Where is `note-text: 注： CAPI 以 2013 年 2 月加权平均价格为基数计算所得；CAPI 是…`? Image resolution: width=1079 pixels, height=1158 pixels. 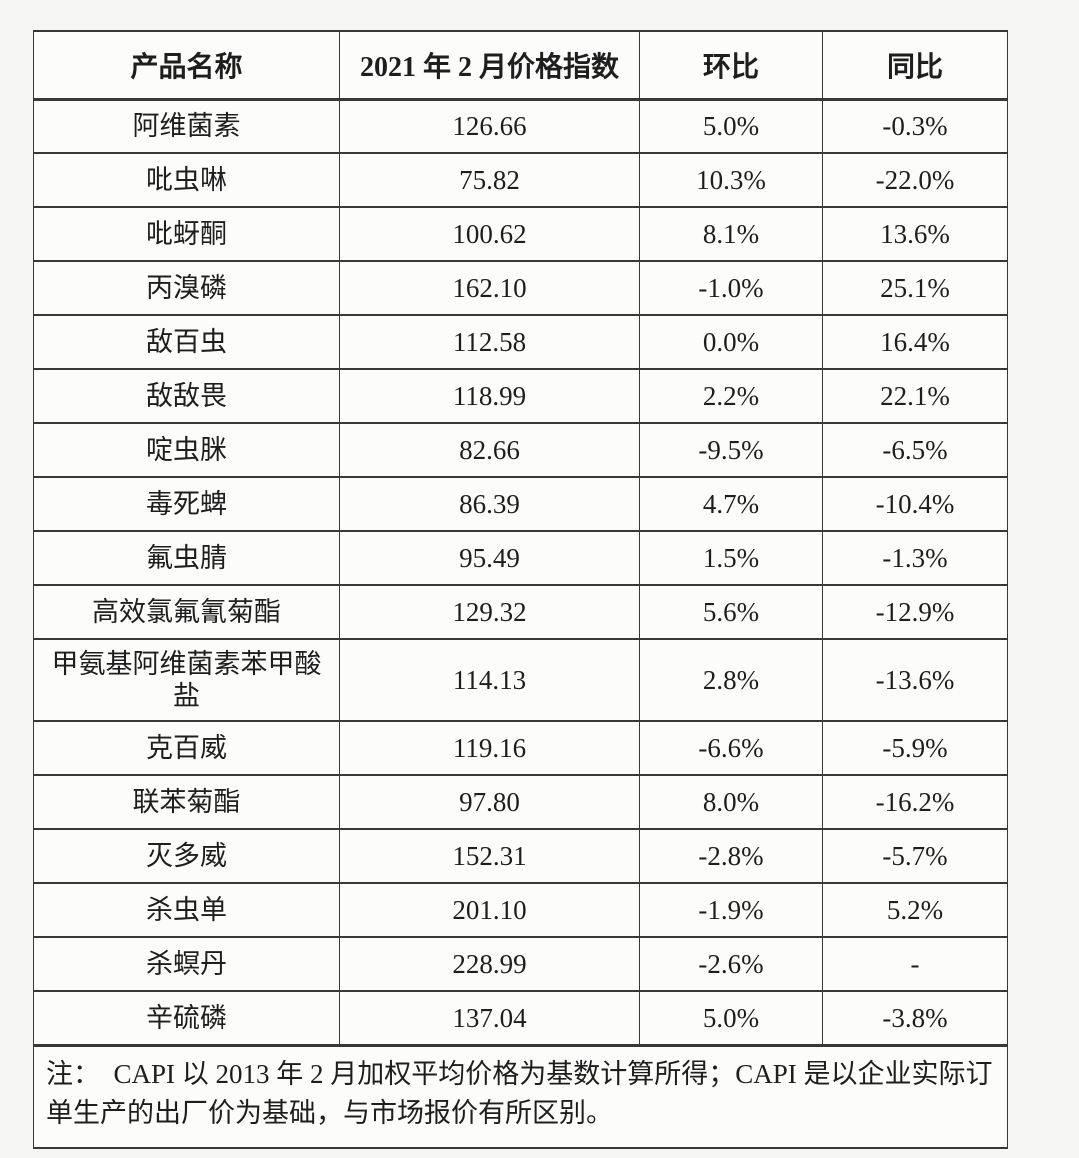
note-text: 注： CAPI 以 2013 年 2 月加权平均价格为基数计算所得；CAPI 是… is located at coordinates (520, 1096).